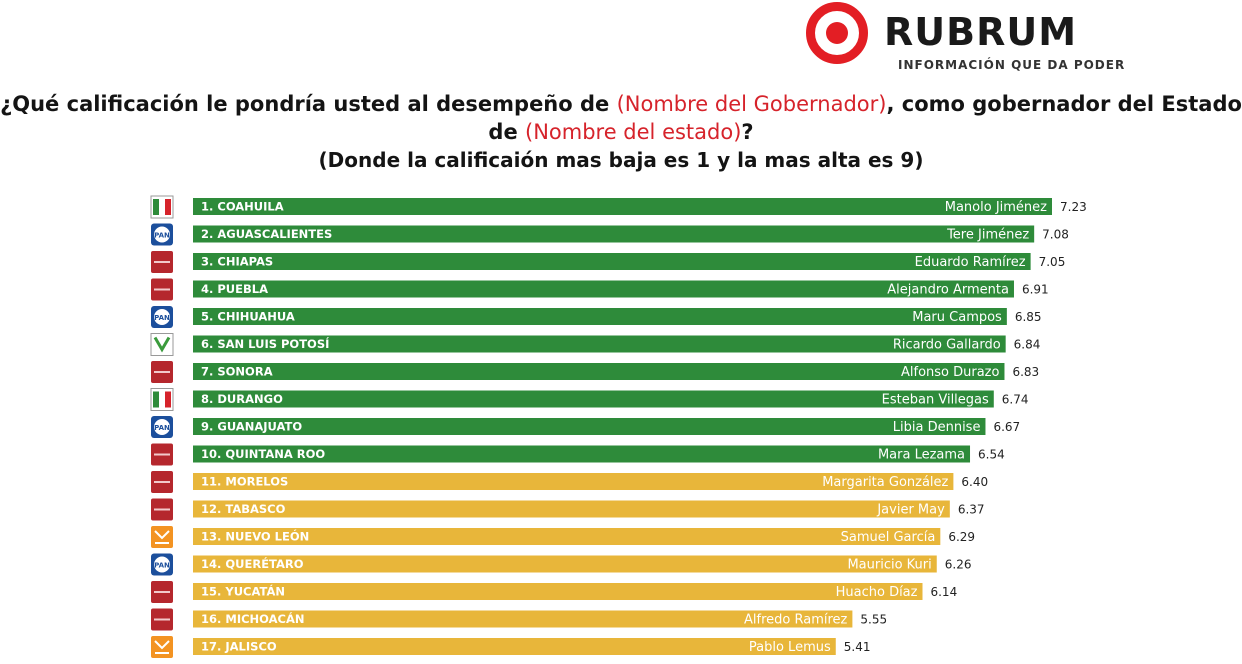 The height and width of the screenshot is (664, 1242). What do you see at coordinates (1035, 290) in the screenshot?
I see `value-label-4: 6.91` at bounding box center [1035, 290].